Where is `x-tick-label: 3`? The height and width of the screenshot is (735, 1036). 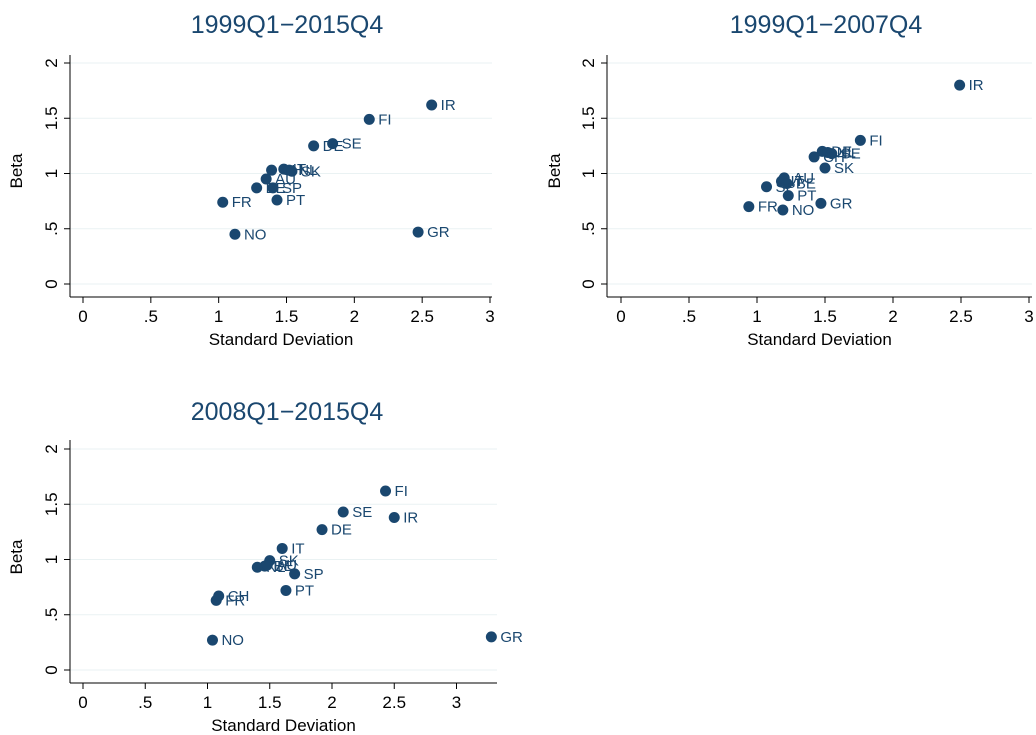
x-tick-label: 3 is located at coordinates (456, 702).